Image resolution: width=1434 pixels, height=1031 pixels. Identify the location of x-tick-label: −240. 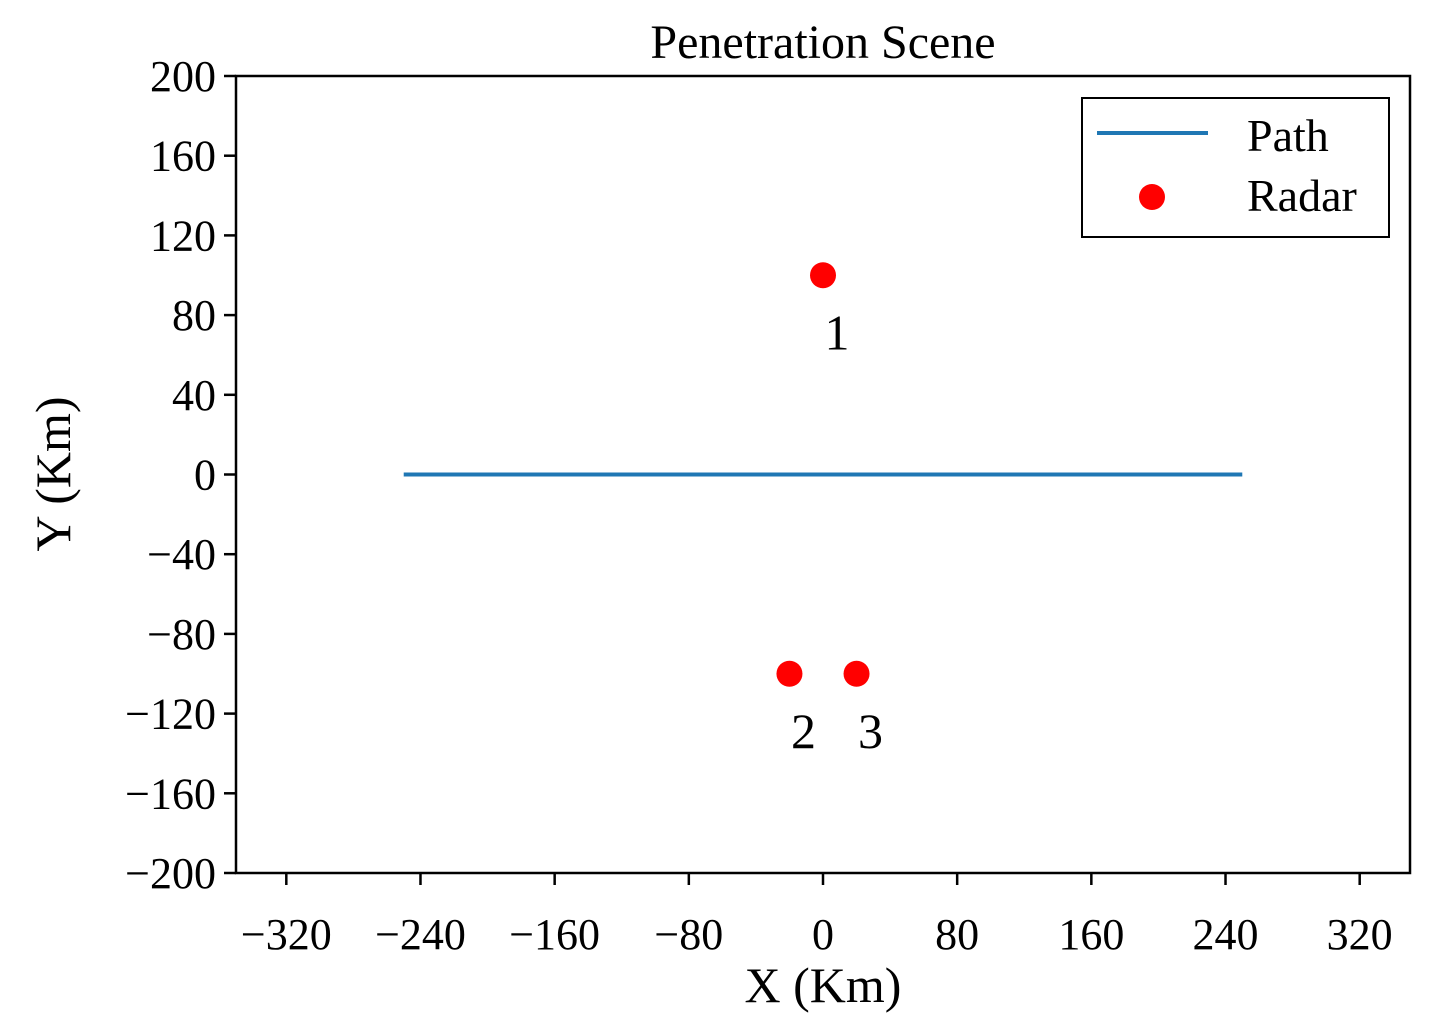
(420, 934).